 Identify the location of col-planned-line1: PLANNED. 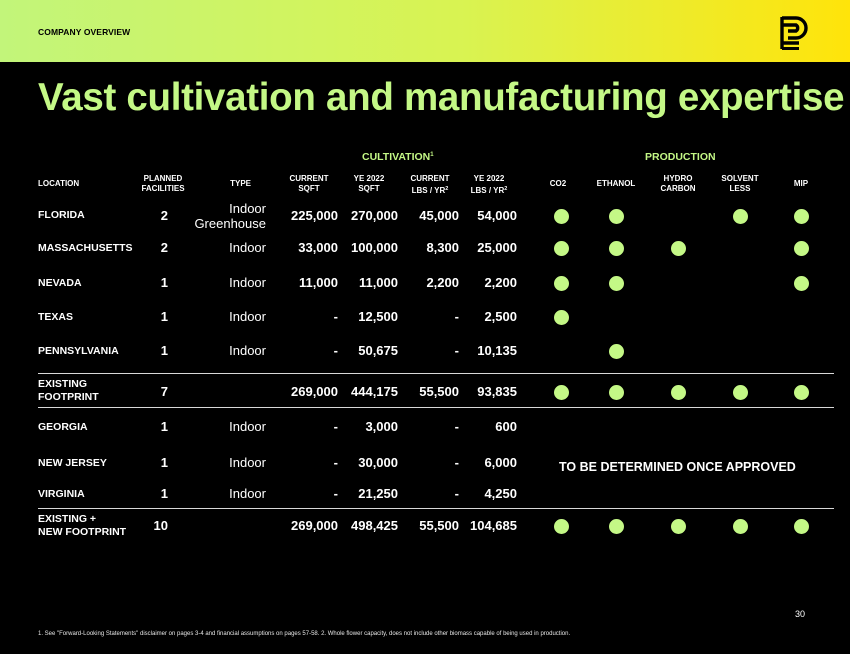
(163, 178).